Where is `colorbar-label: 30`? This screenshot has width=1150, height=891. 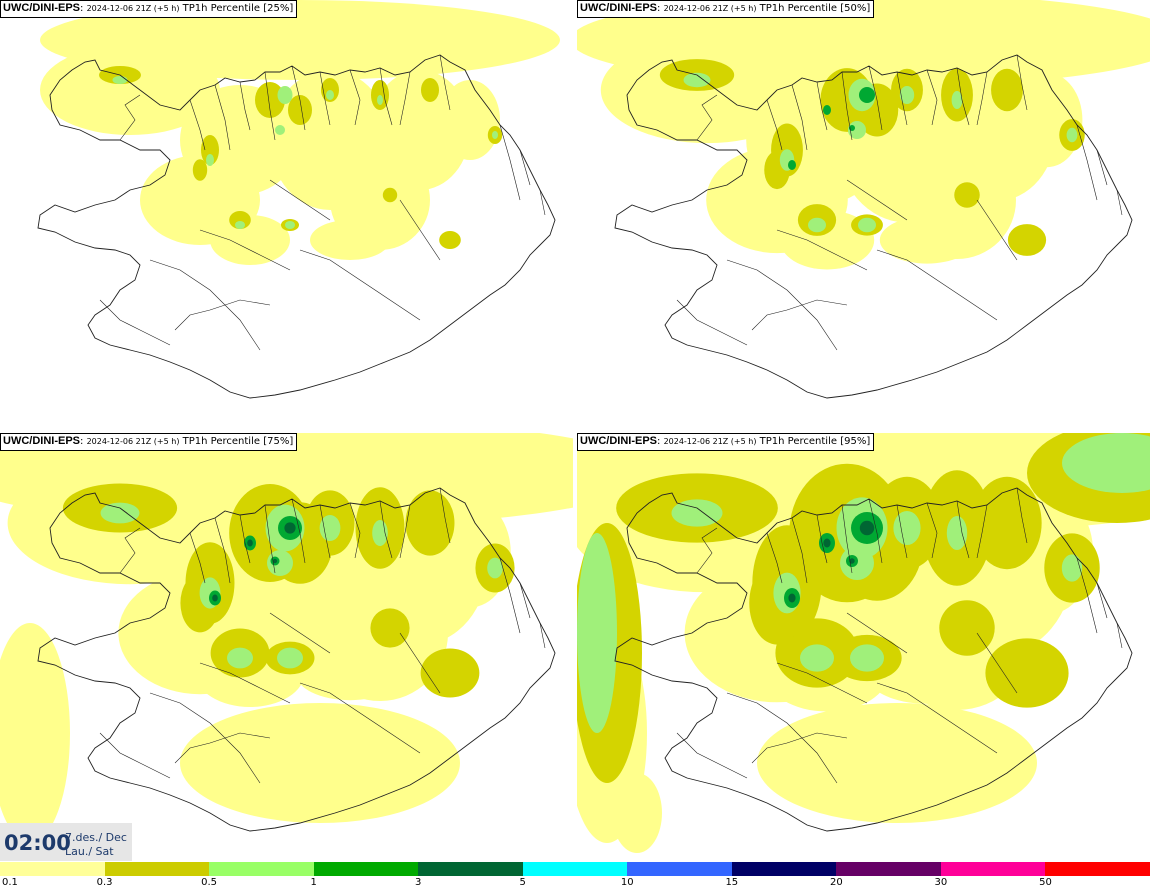
colorbar-label: 30 is located at coordinates (941, 882).